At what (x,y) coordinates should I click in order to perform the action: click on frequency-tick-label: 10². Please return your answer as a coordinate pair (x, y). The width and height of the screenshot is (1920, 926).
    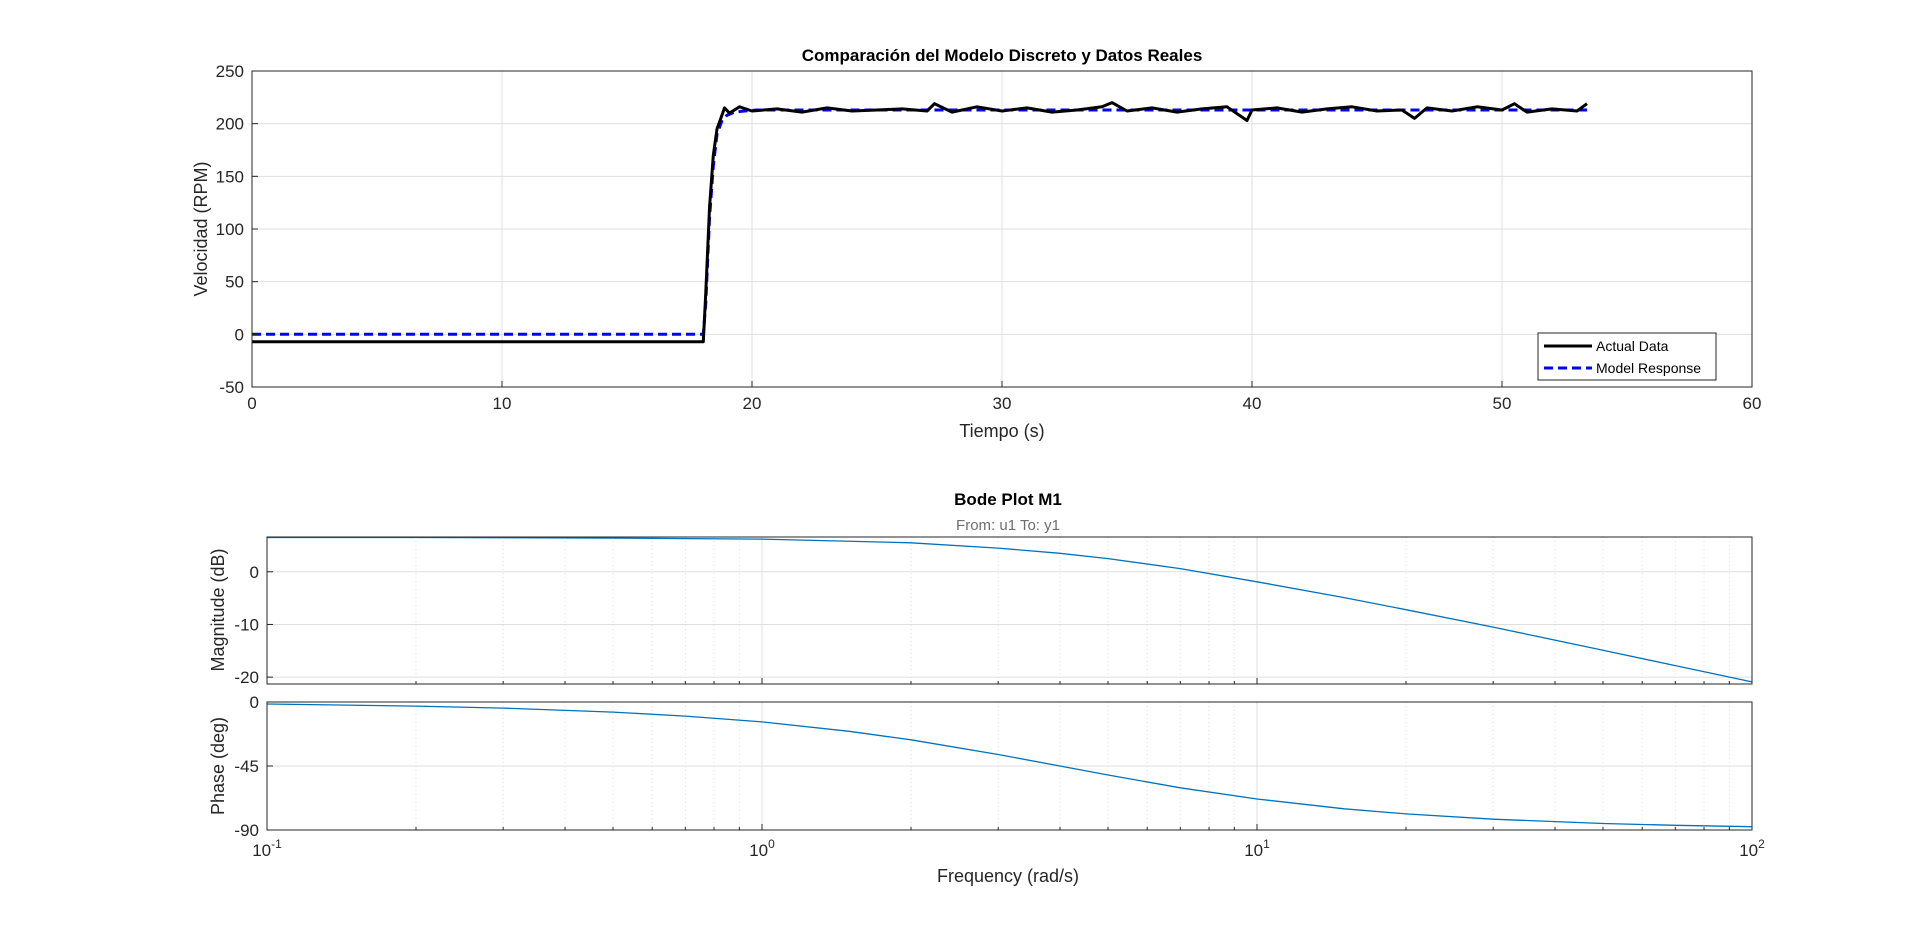
    Looking at the image, I should click on (1752, 848).